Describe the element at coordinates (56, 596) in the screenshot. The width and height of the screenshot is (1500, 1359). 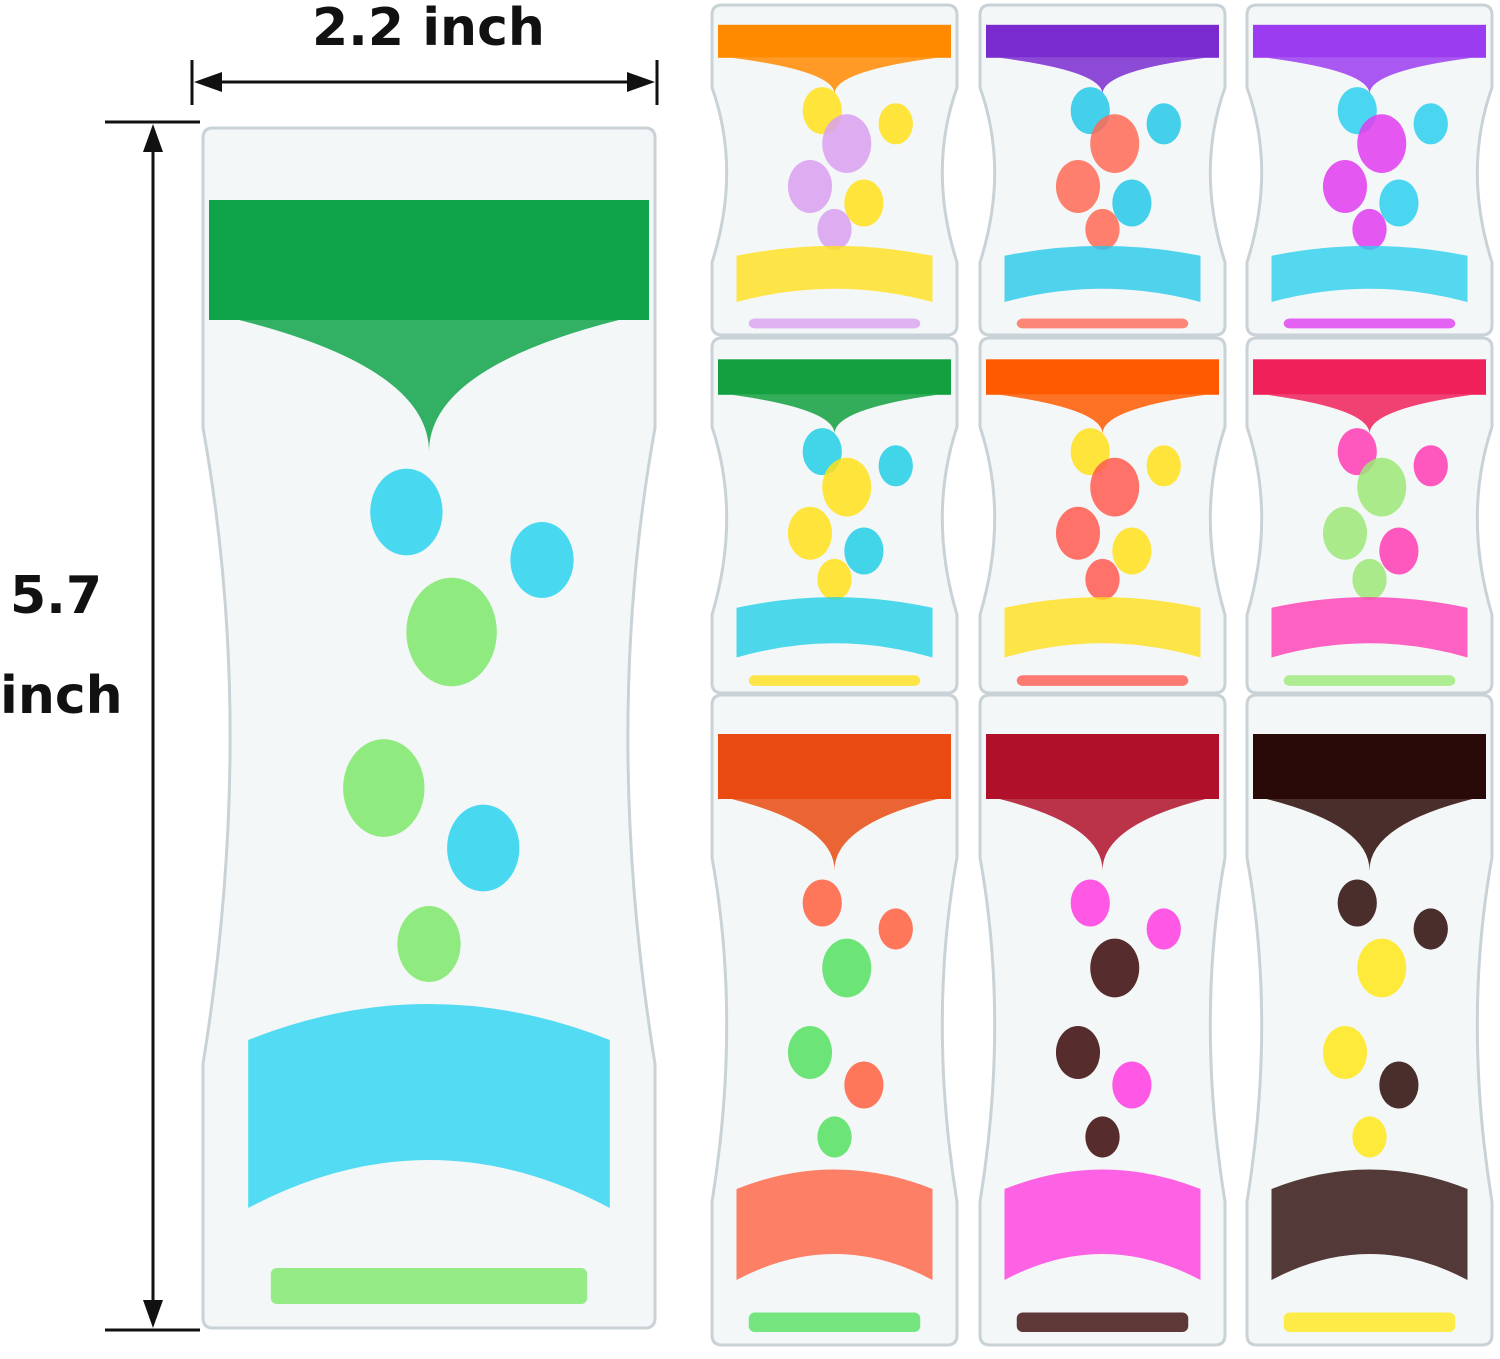
I see `height-label-value: 5.7` at that location.